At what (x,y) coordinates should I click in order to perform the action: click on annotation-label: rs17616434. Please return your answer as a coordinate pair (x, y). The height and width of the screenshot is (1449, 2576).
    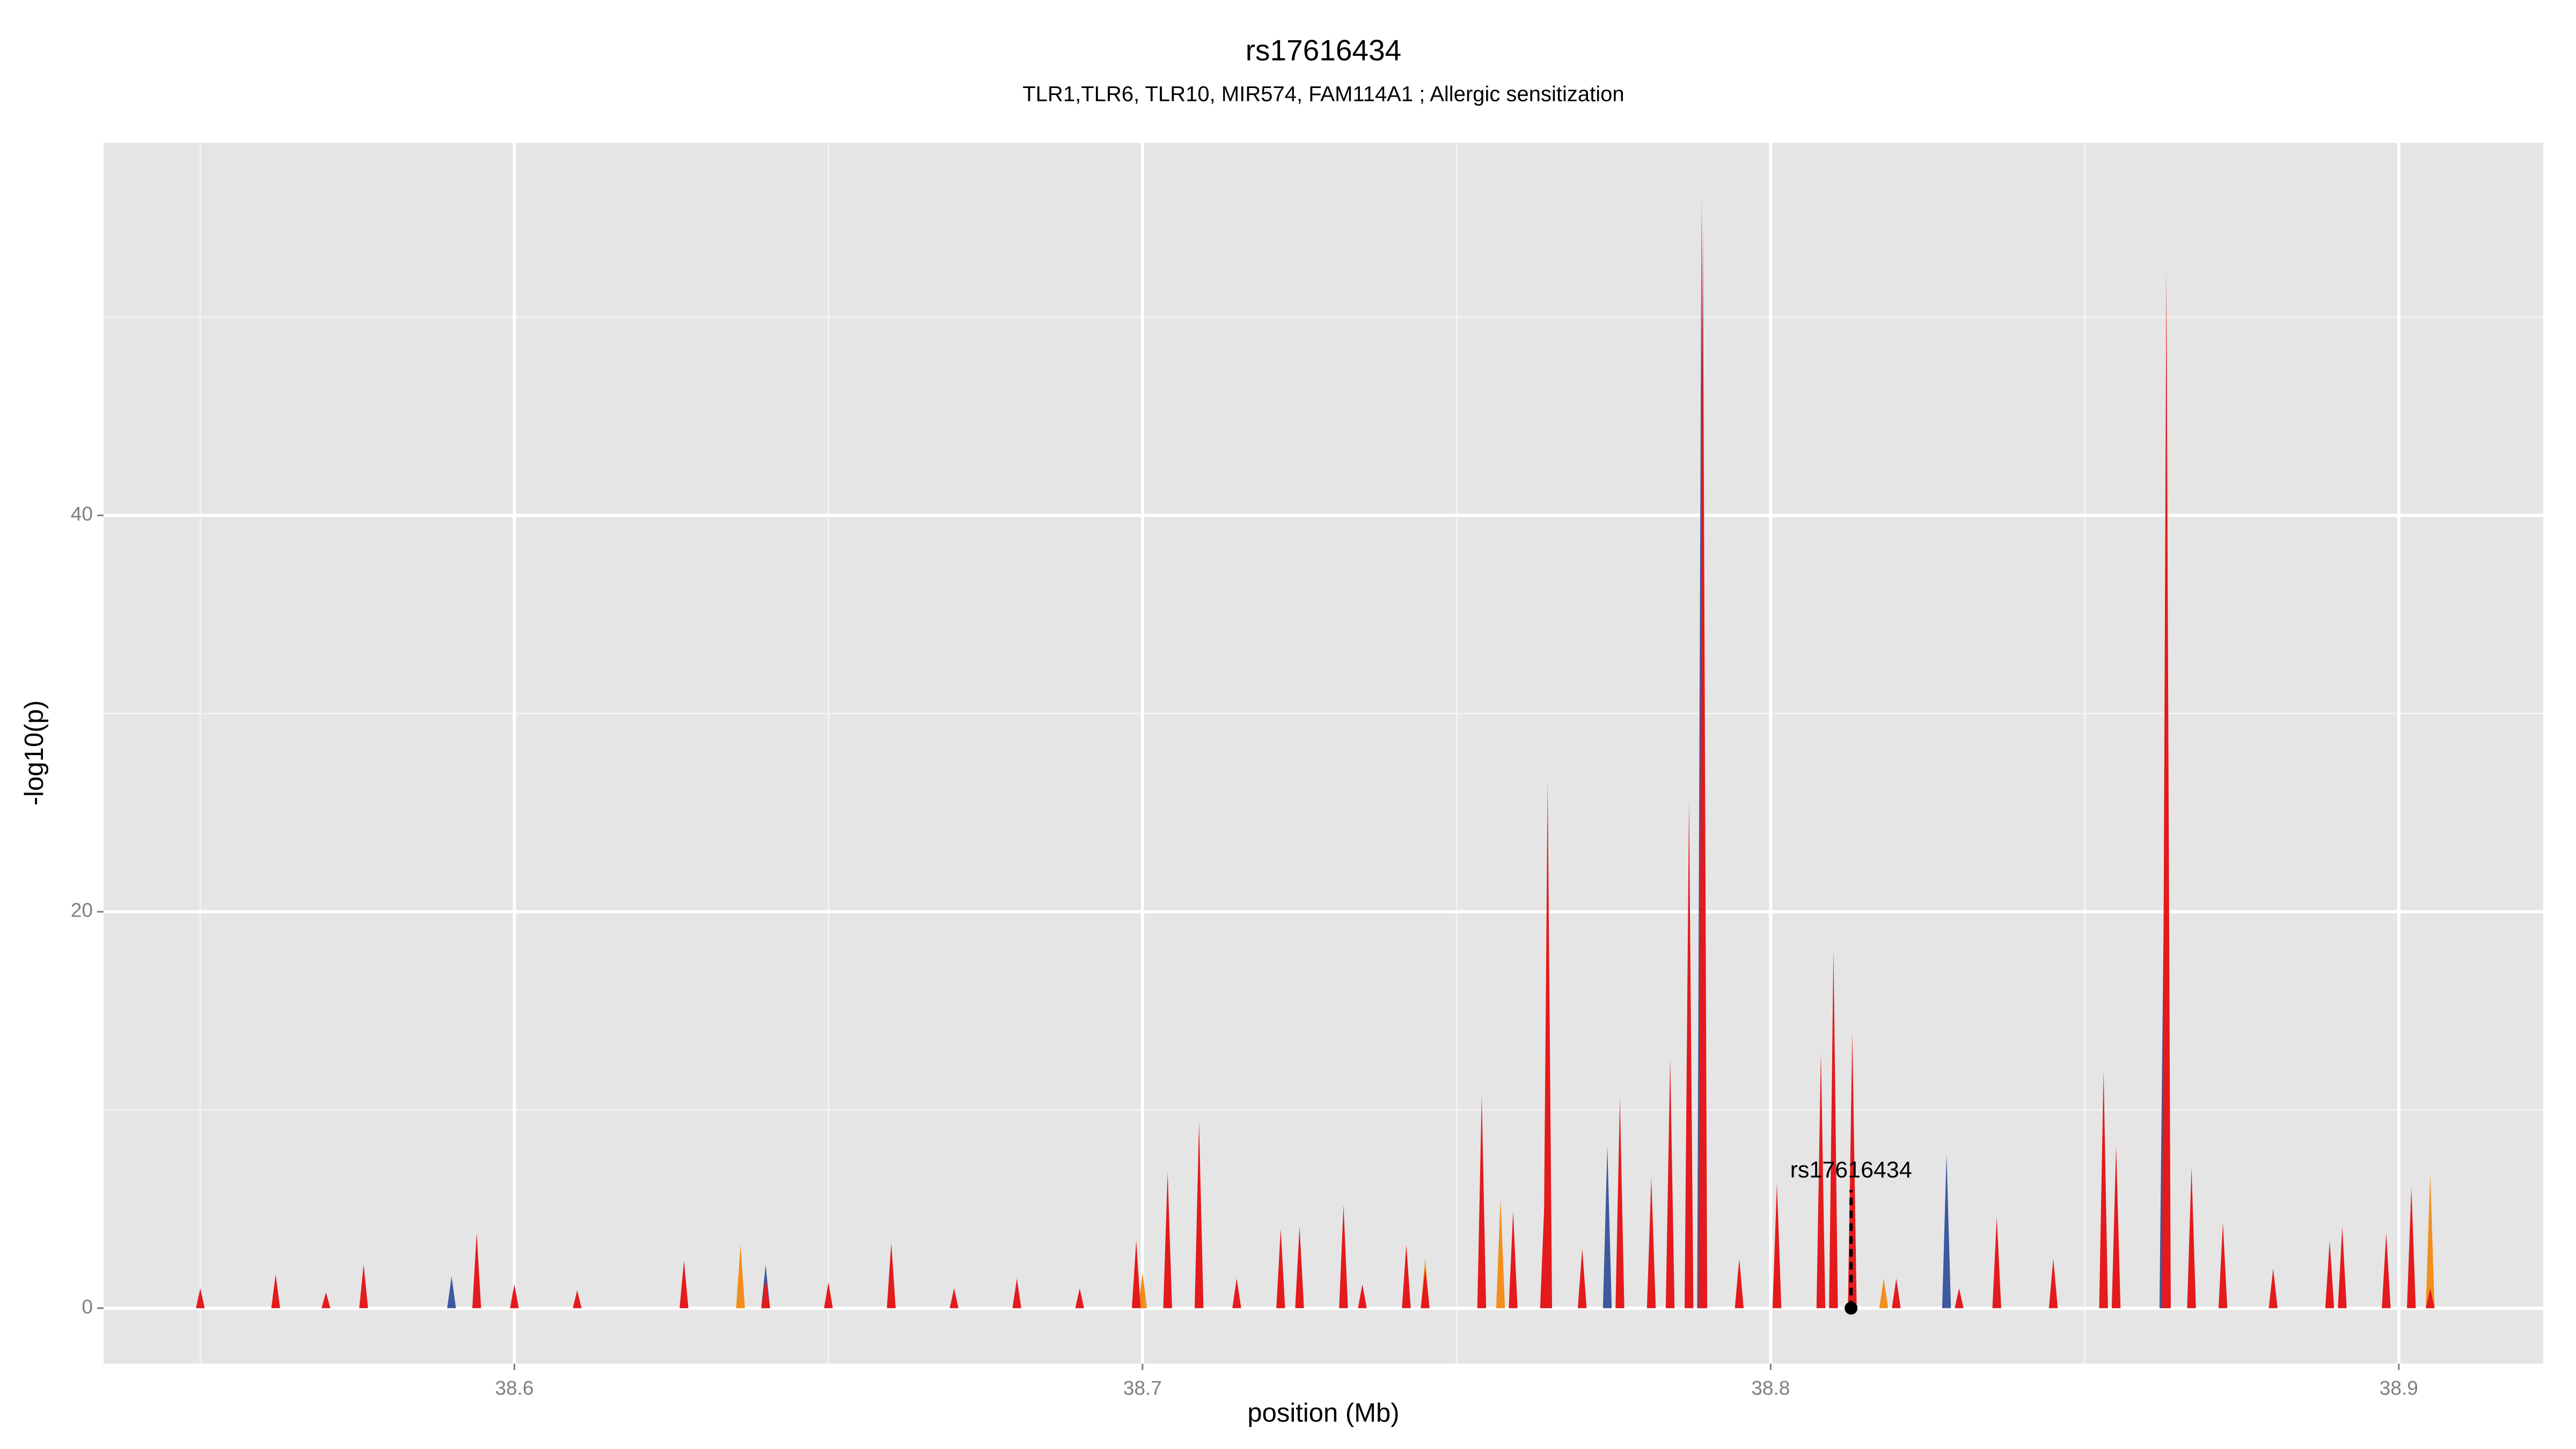
    Looking at the image, I should click on (1851, 1170).